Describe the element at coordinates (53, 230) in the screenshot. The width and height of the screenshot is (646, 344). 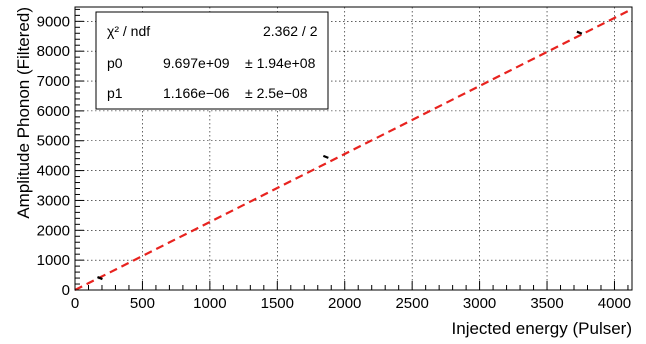
I see `y-tick-label: 2000` at that location.